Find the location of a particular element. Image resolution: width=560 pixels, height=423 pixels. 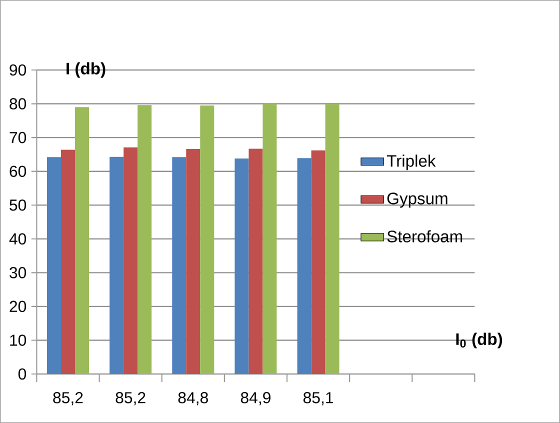

y-tick-label: 20 is located at coordinates (18, 306).